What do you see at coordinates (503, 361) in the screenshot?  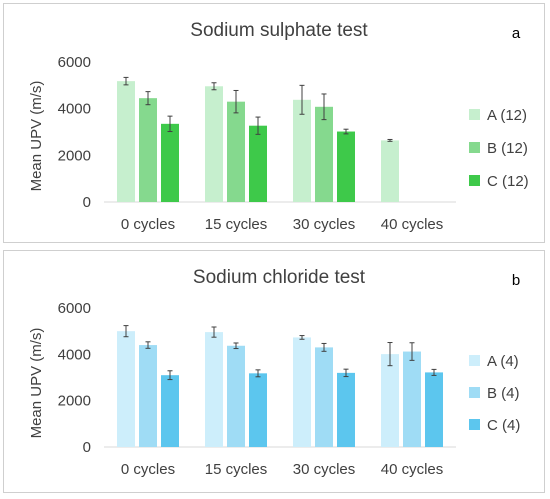 I see `legend-label: A (4)` at bounding box center [503, 361].